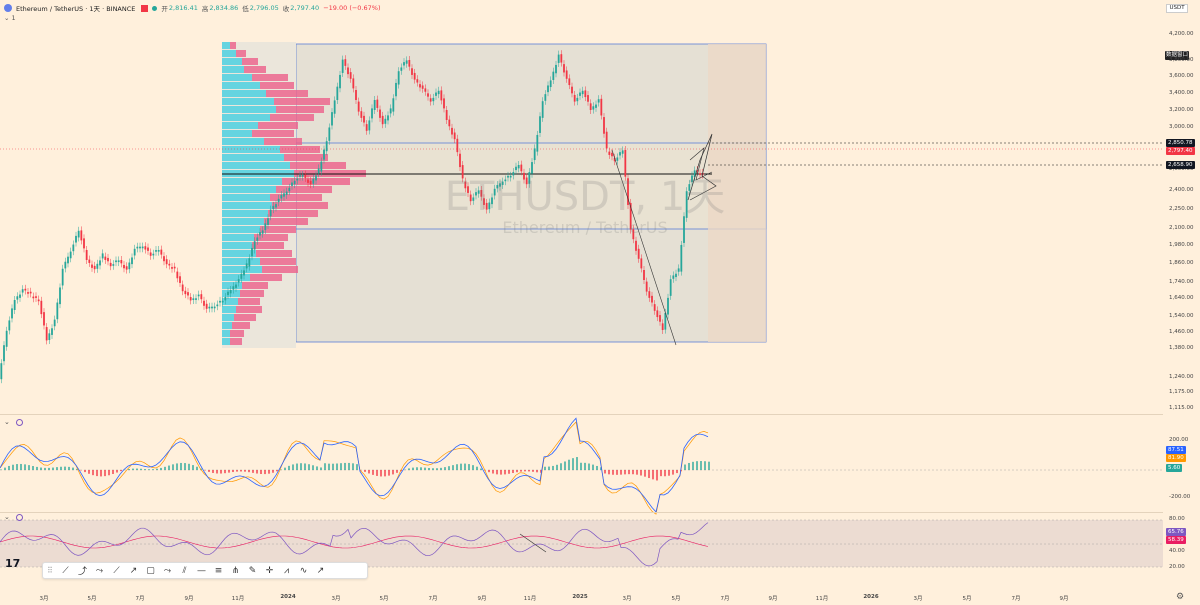 Image resolution: width=1200 pixels, height=605 pixels. What do you see at coordinates (269, 570) in the screenshot?
I see `crosshair-tool-icon: ✛` at bounding box center [269, 570].